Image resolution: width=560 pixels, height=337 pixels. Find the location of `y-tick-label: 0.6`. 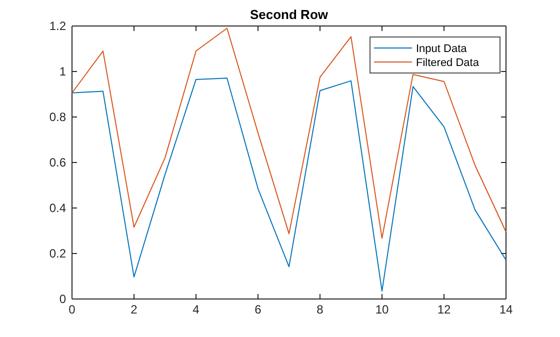

y-tick-label: 0.6 is located at coordinates (57, 162).